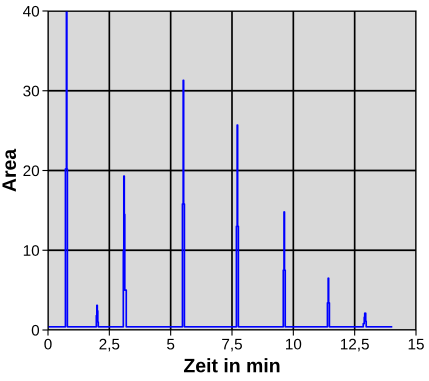  I want to click on x-tick-label: 15, so click(416, 344).